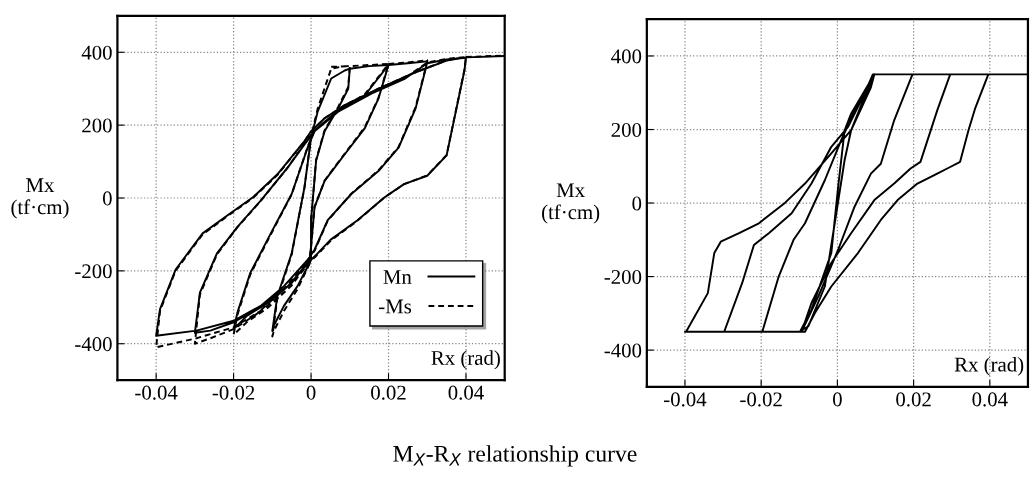  Describe the element at coordinates (397, 277) in the screenshot. I see `legend-label: Mn` at that location.